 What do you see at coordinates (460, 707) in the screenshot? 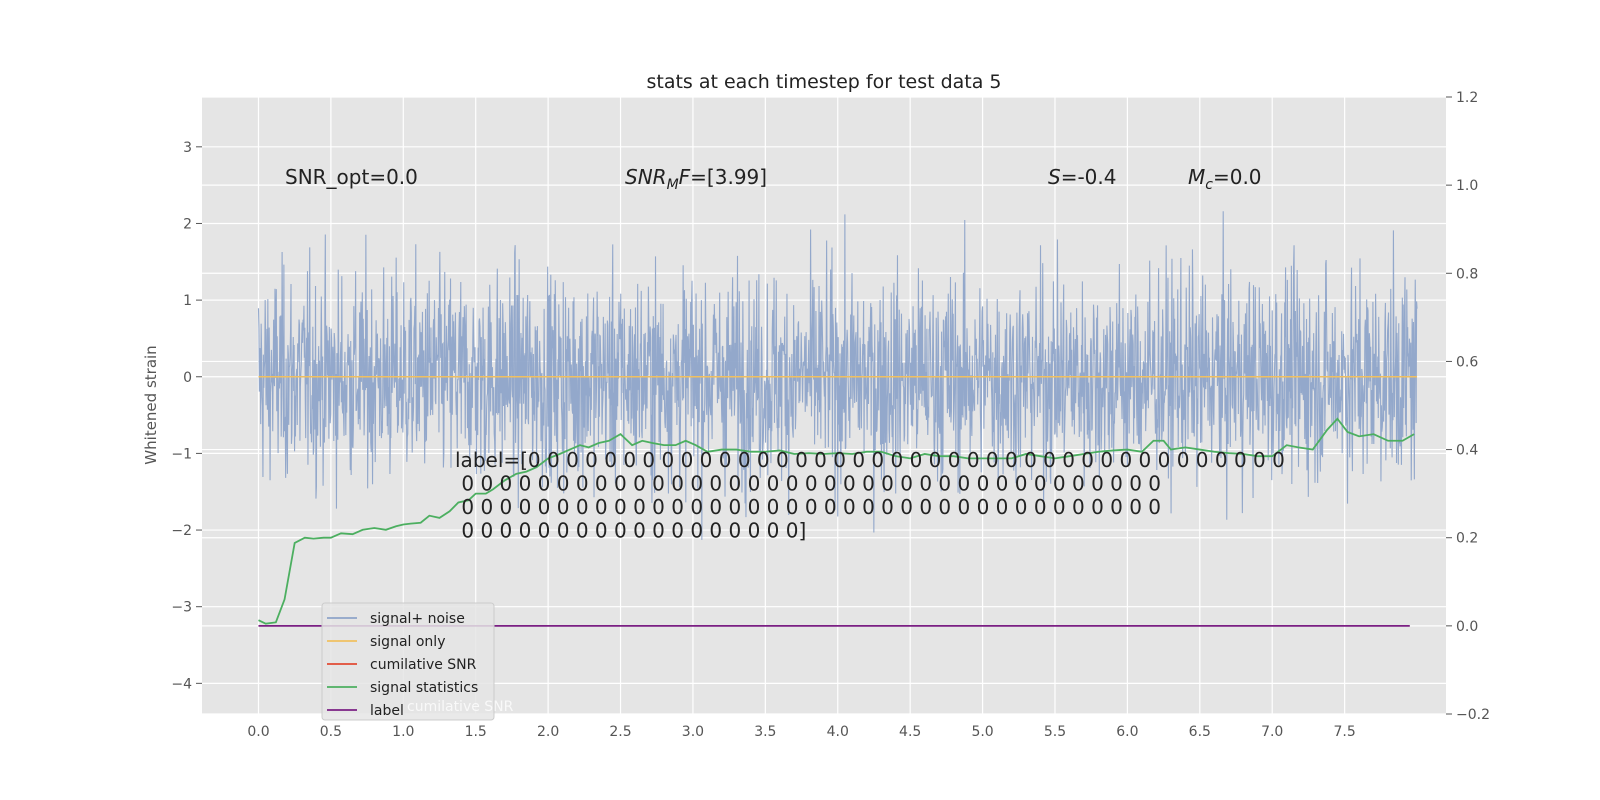
I see `legend-ghost-text: cumilative SNR` at bounding box center [460, 707].